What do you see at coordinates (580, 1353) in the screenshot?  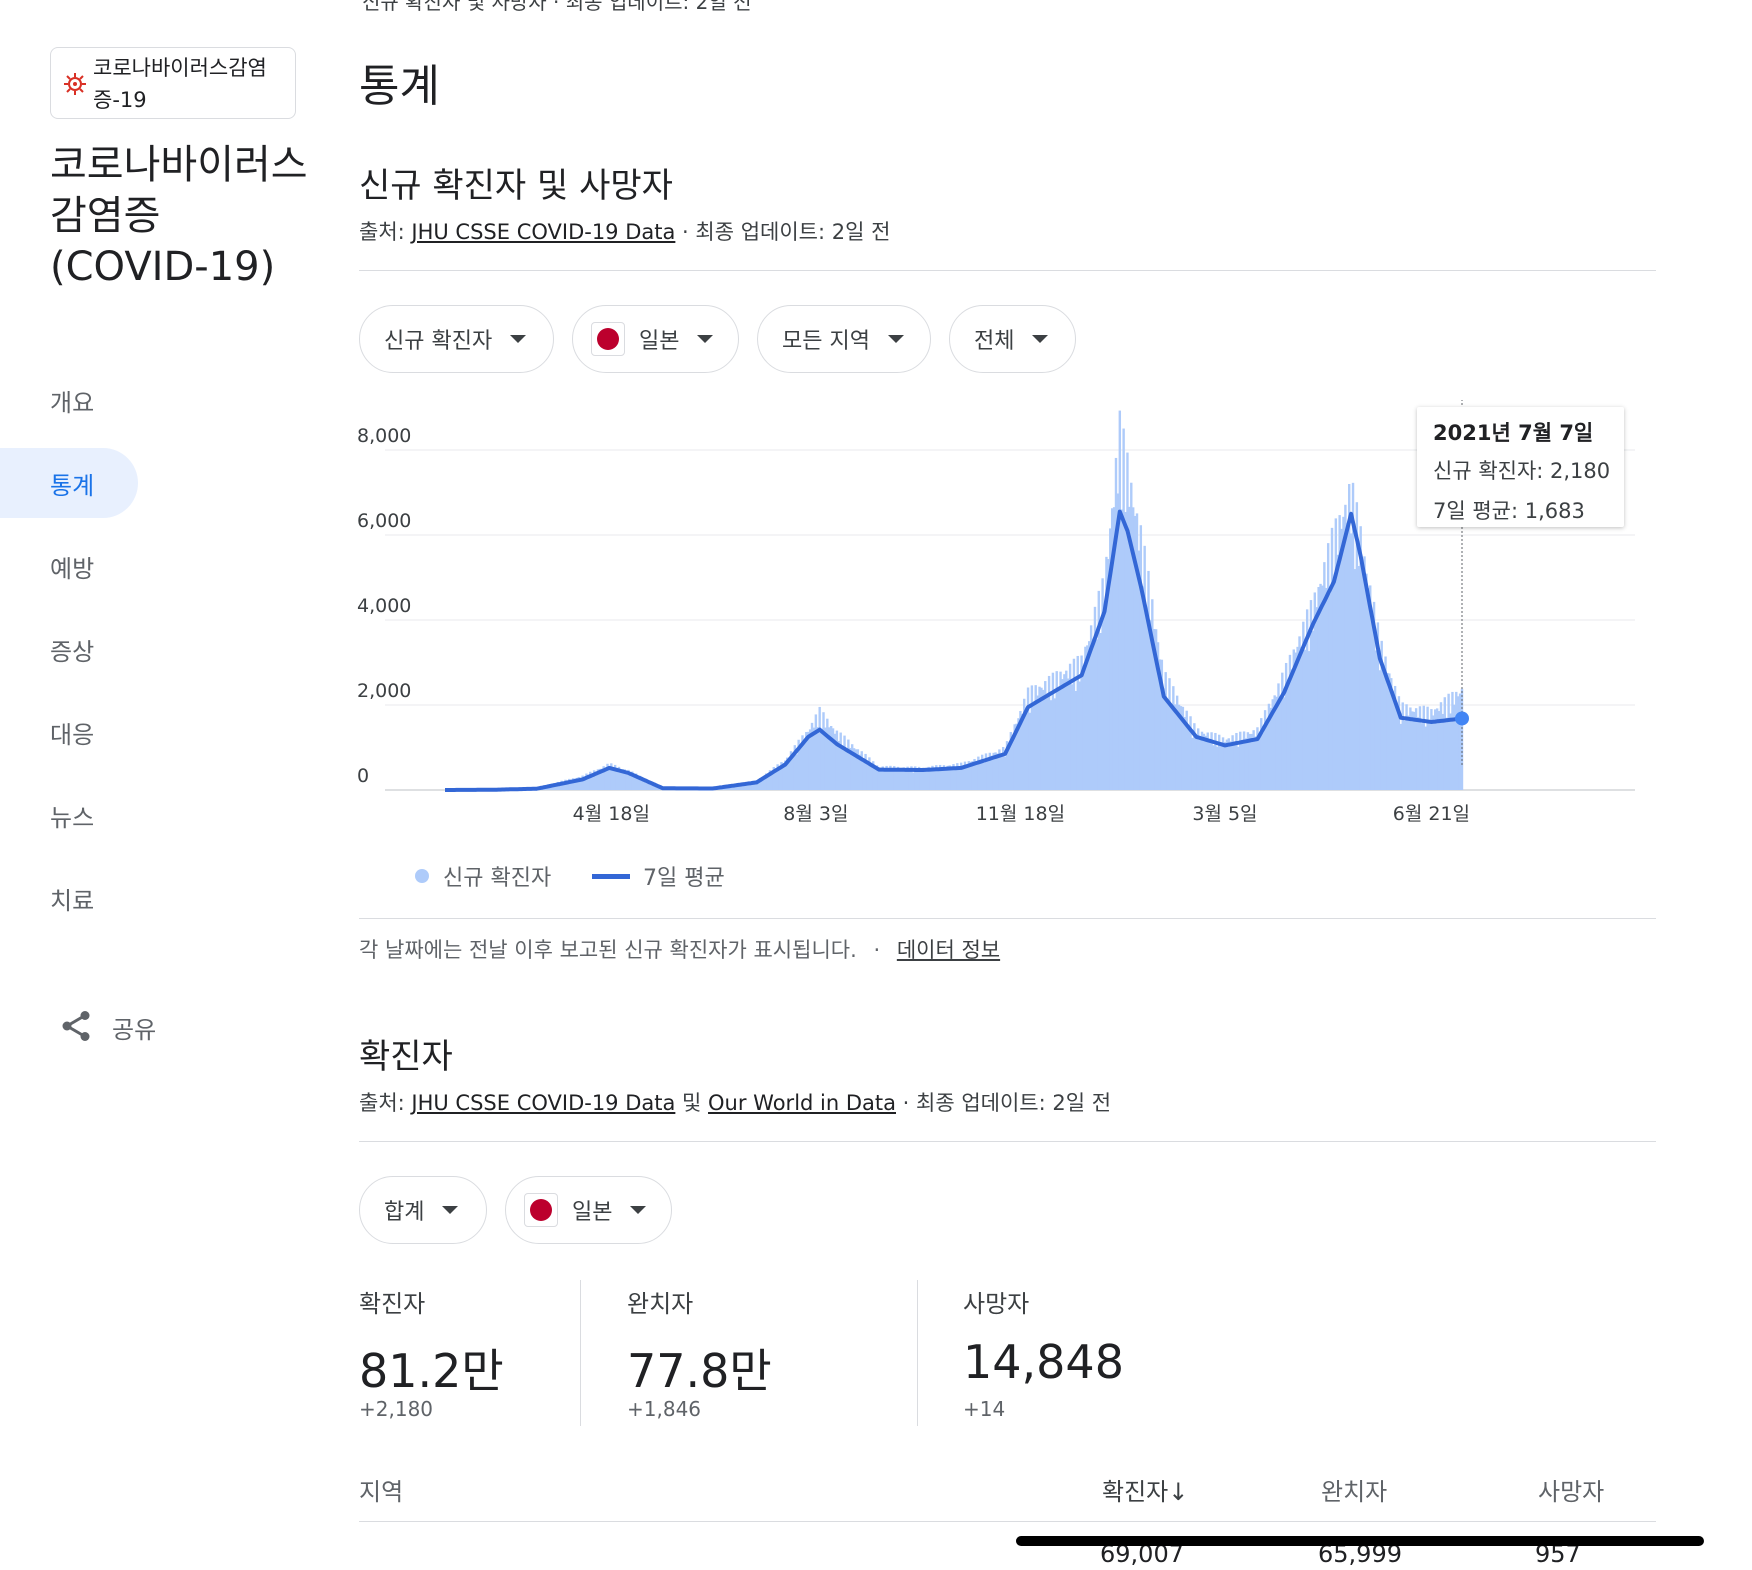 I see `stat-separator` at bounding box center [580, 1353].